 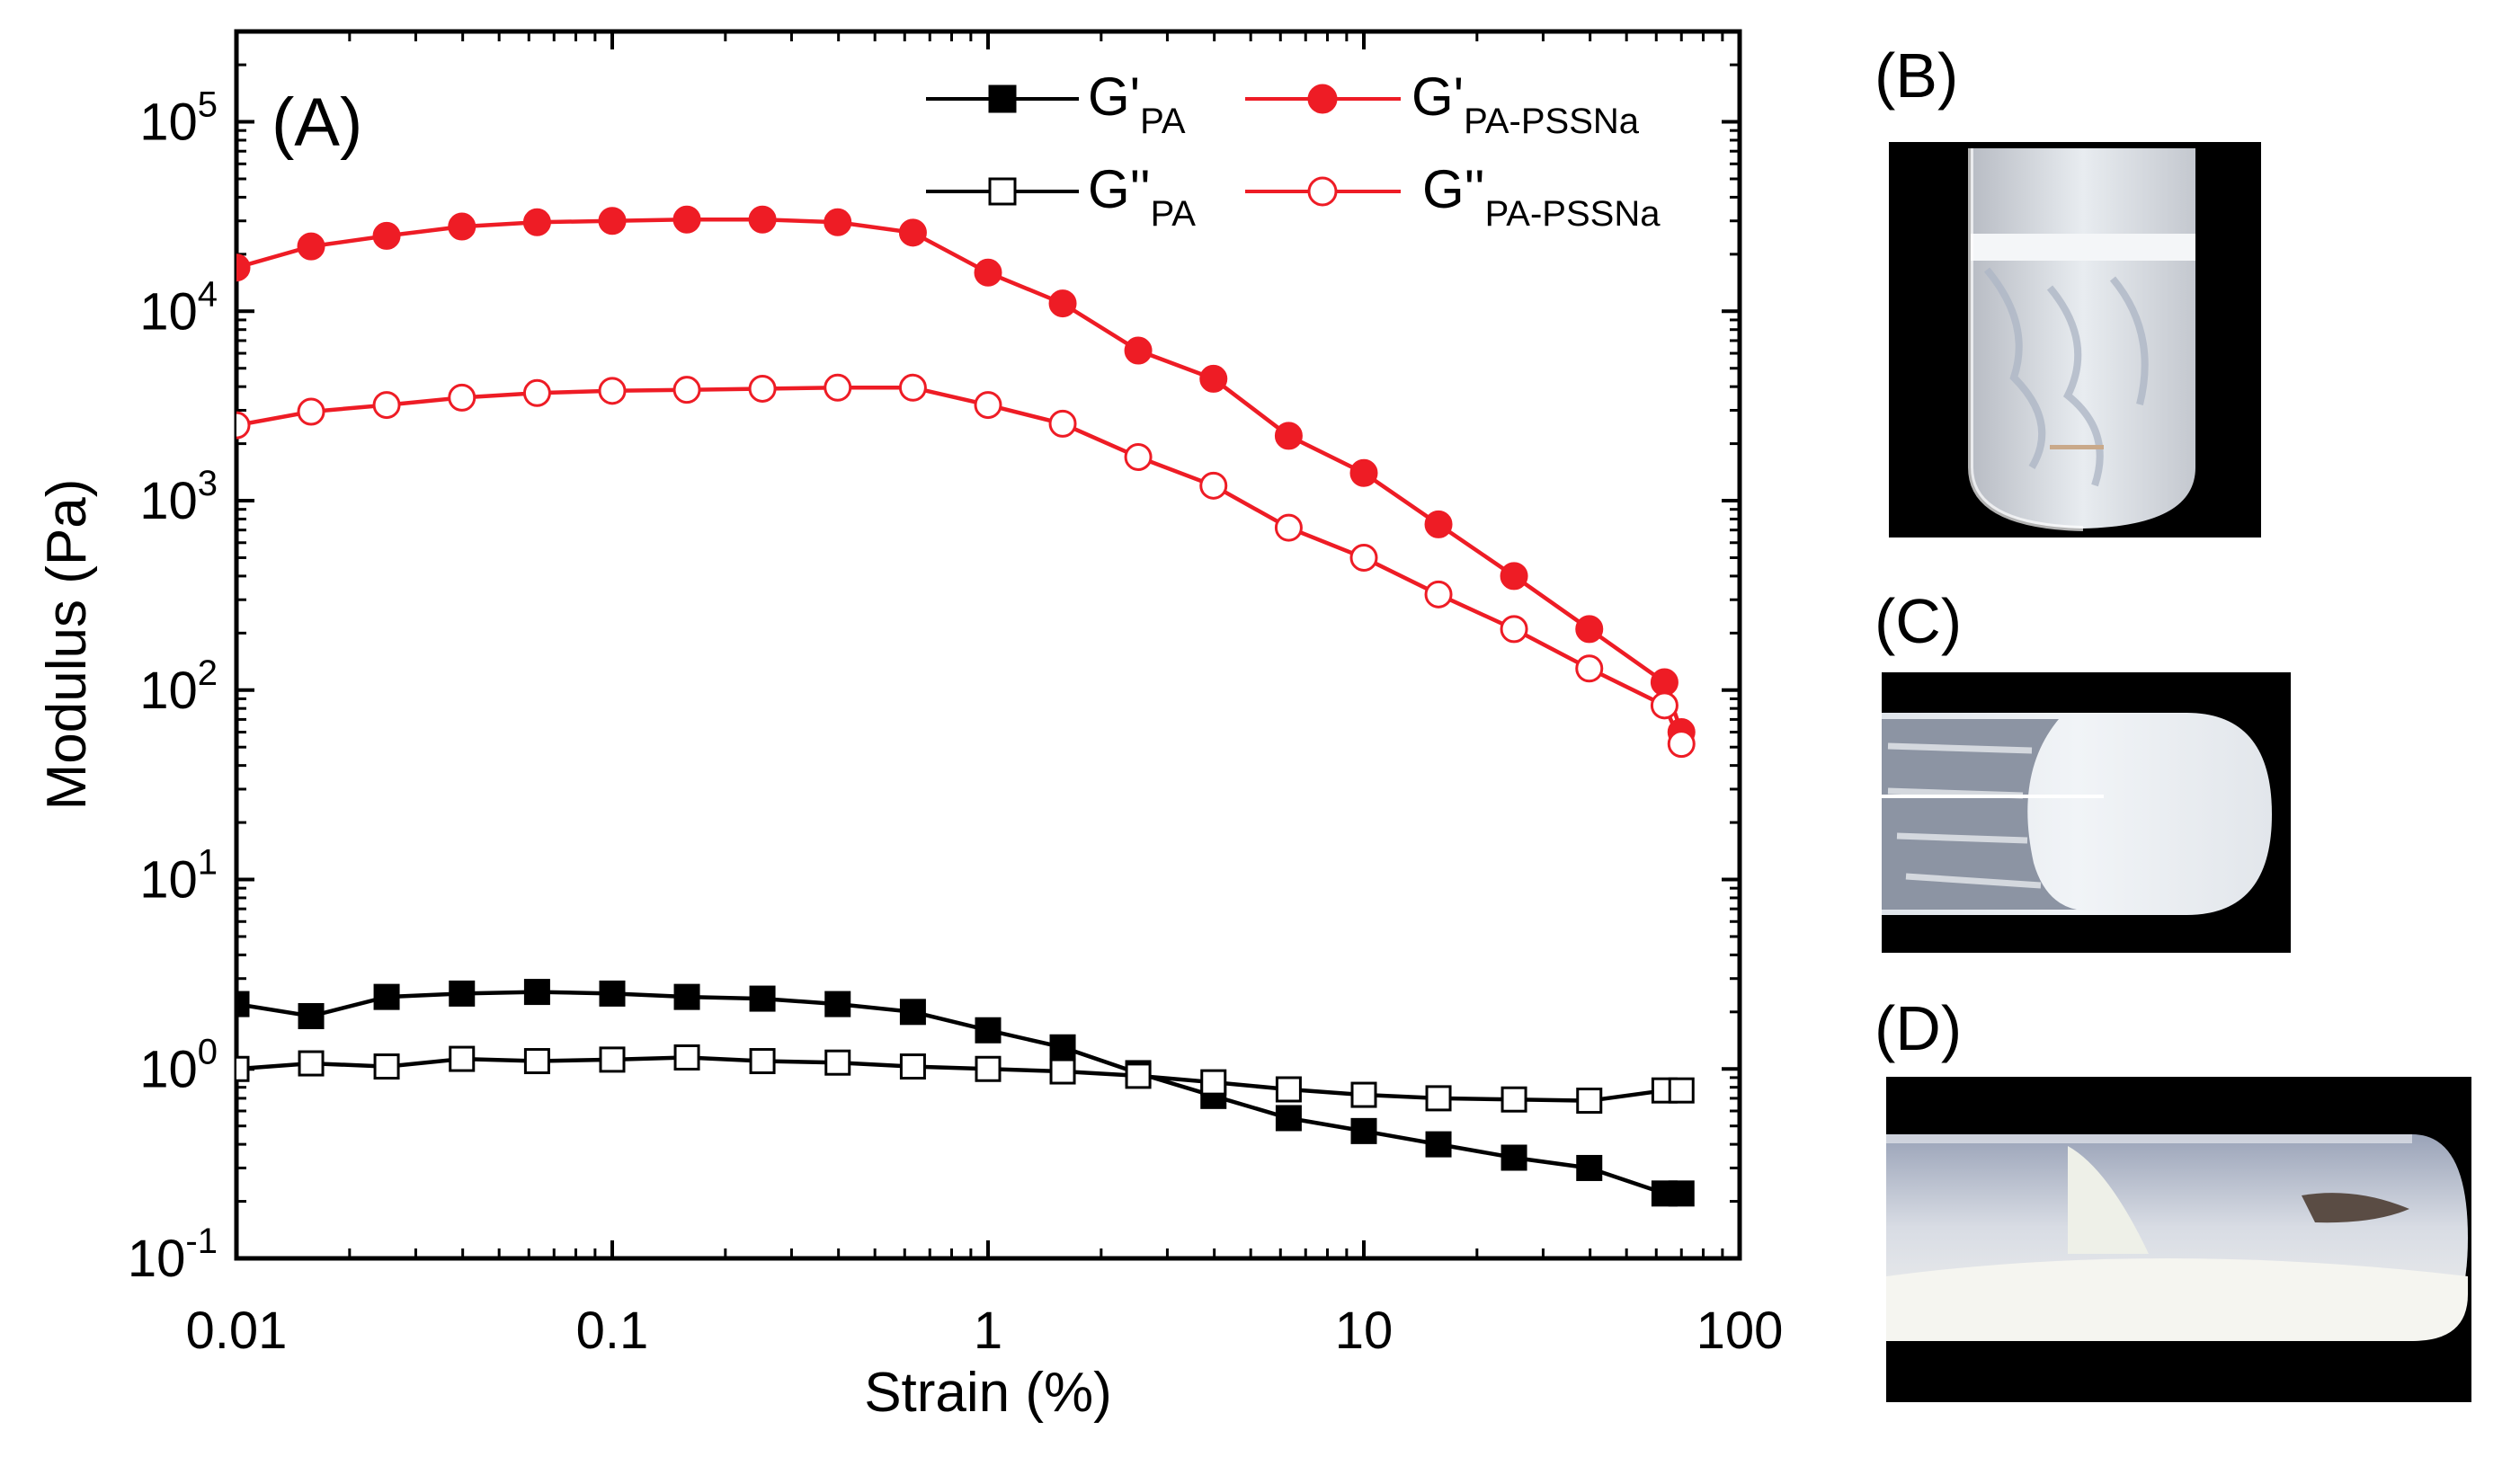 What do you see at coordinates (1056, 104) in the screenshot?
I see `legend-entry-gp-pa: G'PA` at bounding box center [1056, 104].